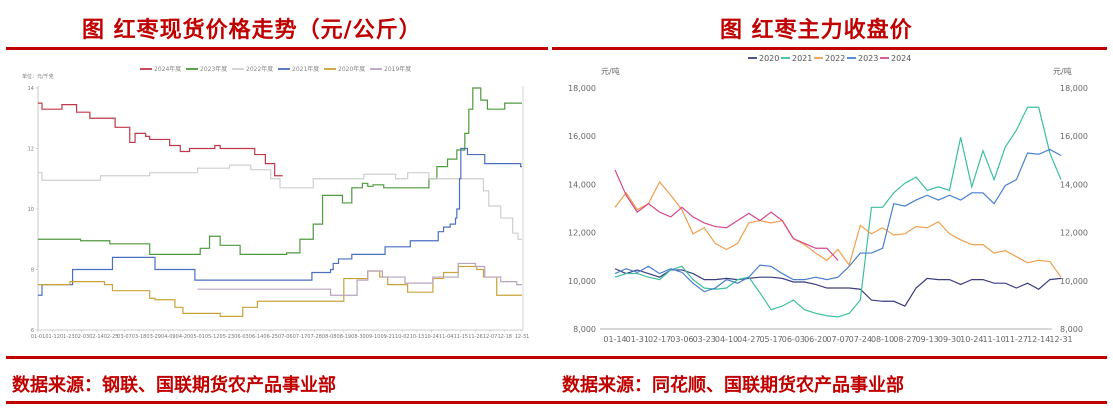  What do you see at coordinates (259, 69) in the screenshot?
I see `left-legend-label: 2022年度` at bounding box center [259, 69].